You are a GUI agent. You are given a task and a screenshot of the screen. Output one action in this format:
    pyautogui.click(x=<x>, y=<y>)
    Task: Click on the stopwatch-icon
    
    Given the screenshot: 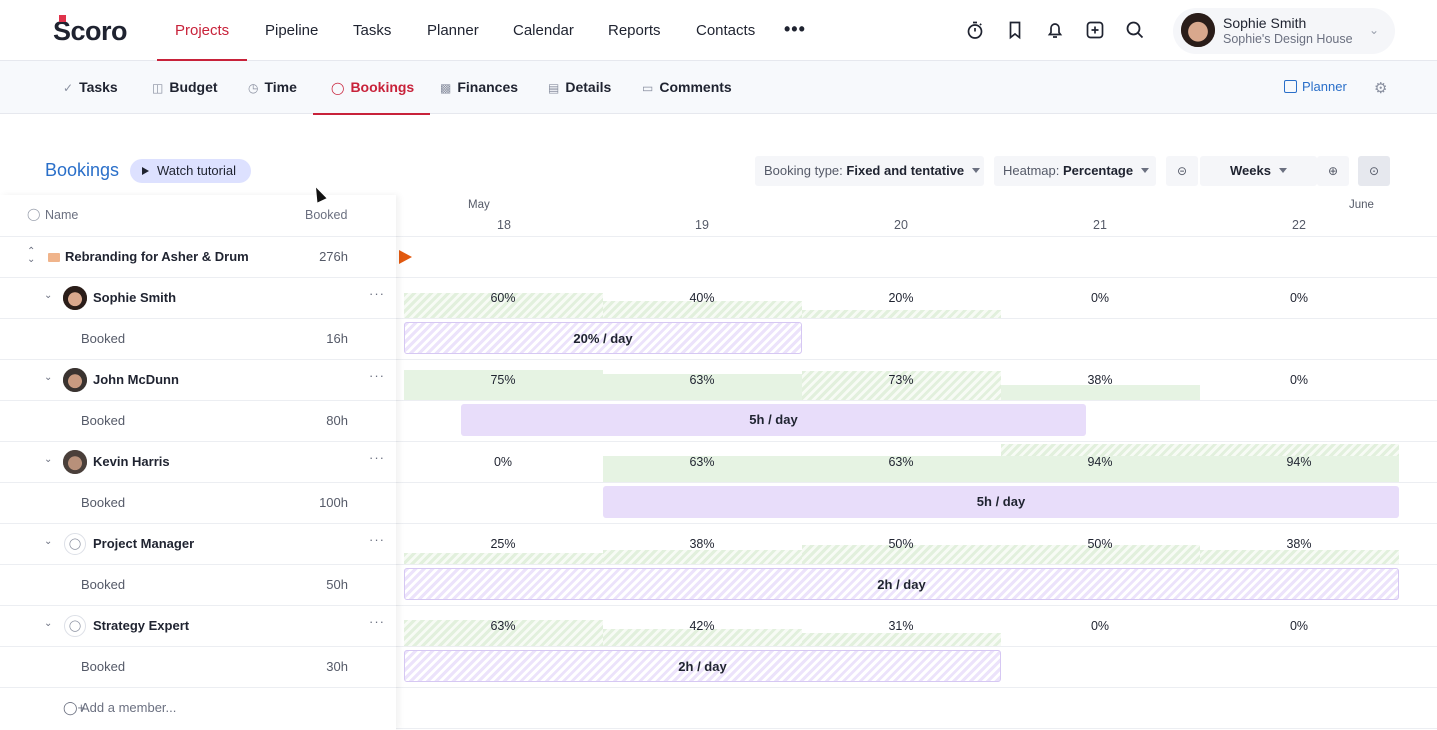 What is the action you would take?
    pyautogui.click(x=975, y=30)
    